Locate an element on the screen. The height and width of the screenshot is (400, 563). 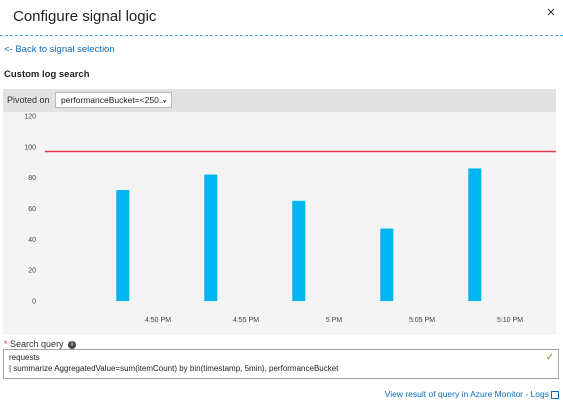
chevron-down-icon: ⌄ is located at coordinates (164, 99).